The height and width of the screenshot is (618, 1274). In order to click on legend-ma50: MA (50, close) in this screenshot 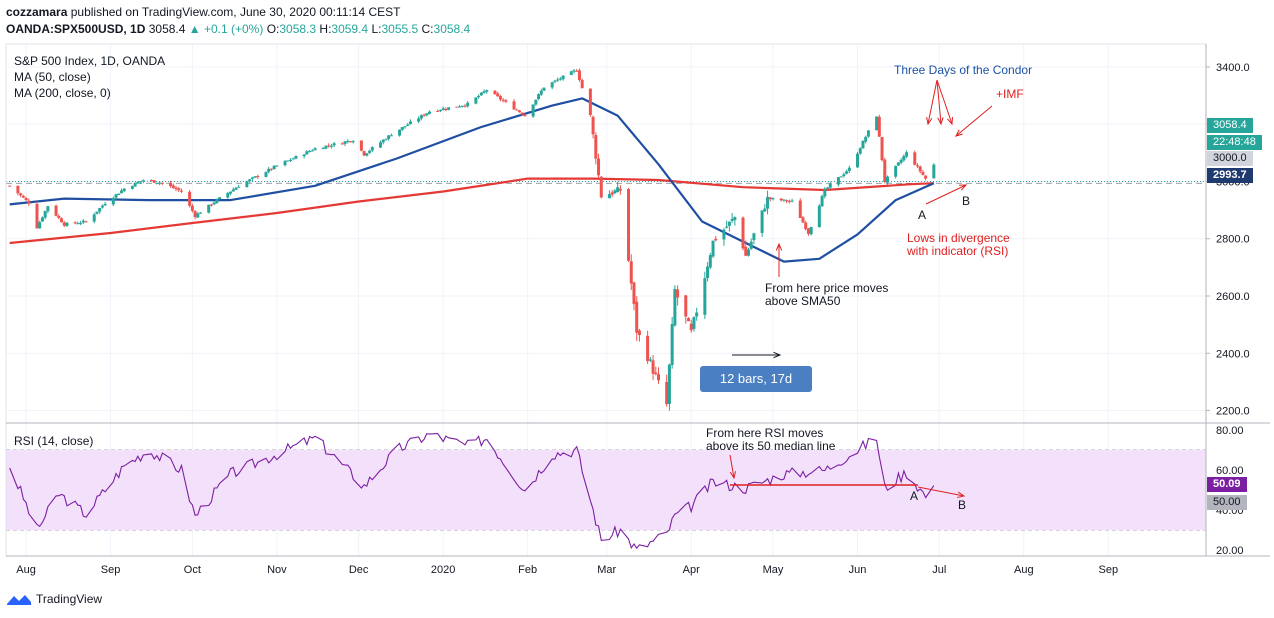, I will do `click(52, 77)`.